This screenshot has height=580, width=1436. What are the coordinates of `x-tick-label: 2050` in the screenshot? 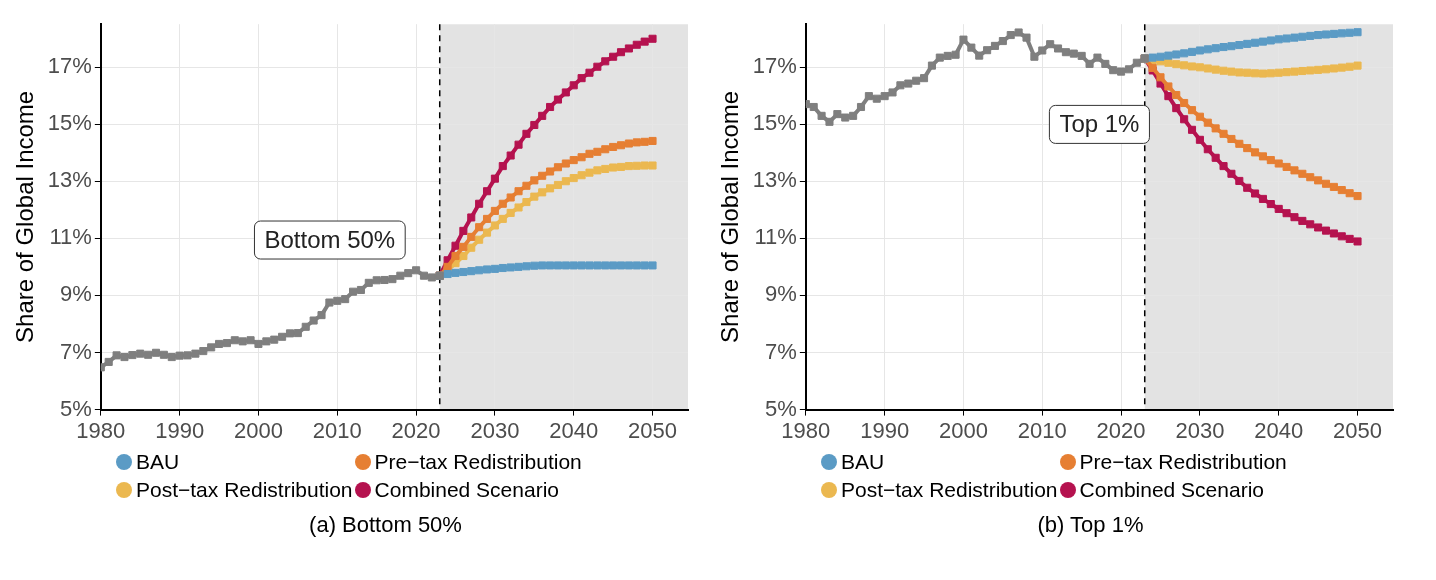 It's located at (653, 430).